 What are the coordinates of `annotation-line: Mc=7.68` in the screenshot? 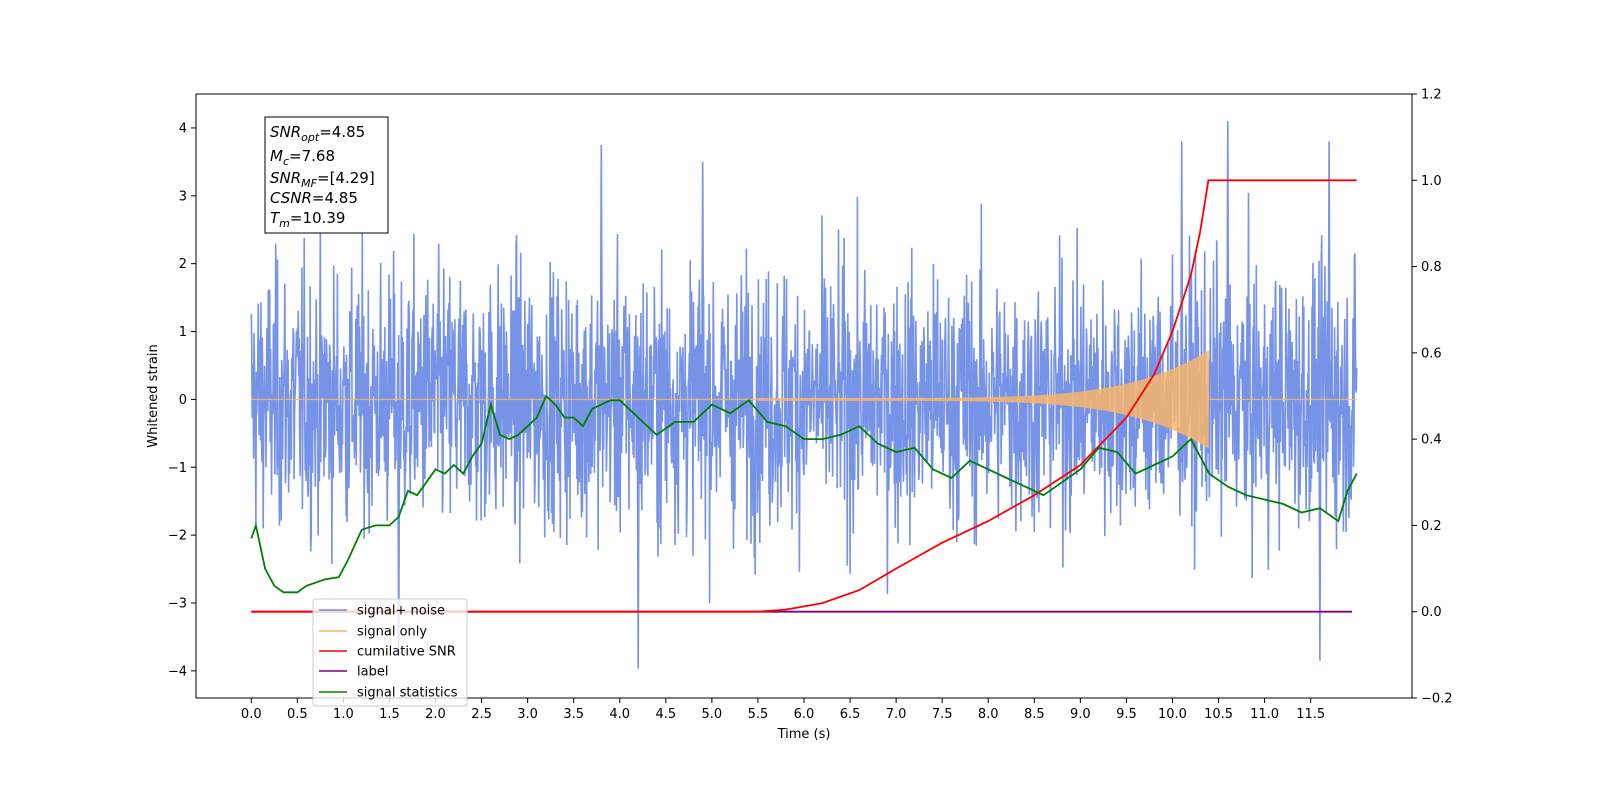 It's located at (302, 157).